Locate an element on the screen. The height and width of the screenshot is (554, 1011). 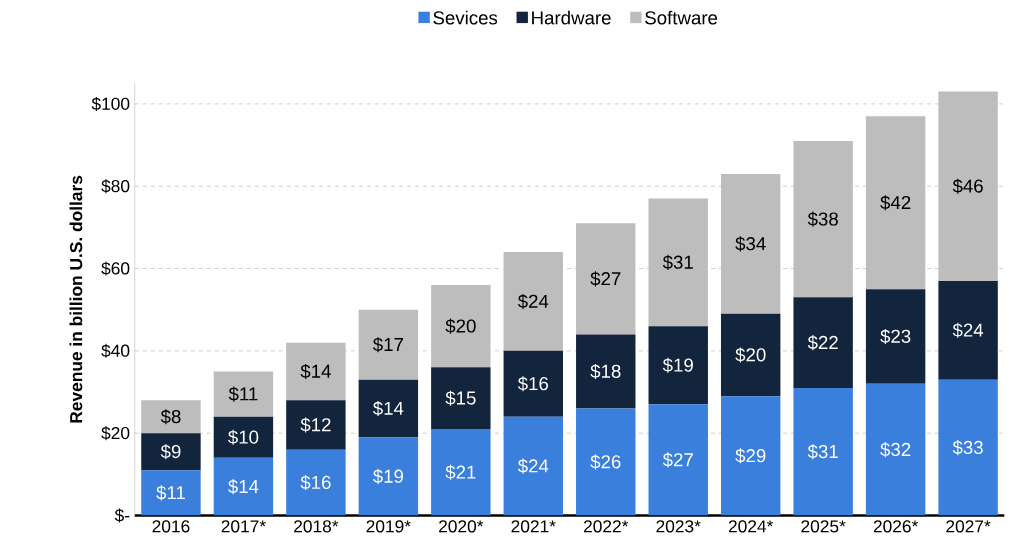
y-tick-label: $20 is located at coordinates (115, 433).